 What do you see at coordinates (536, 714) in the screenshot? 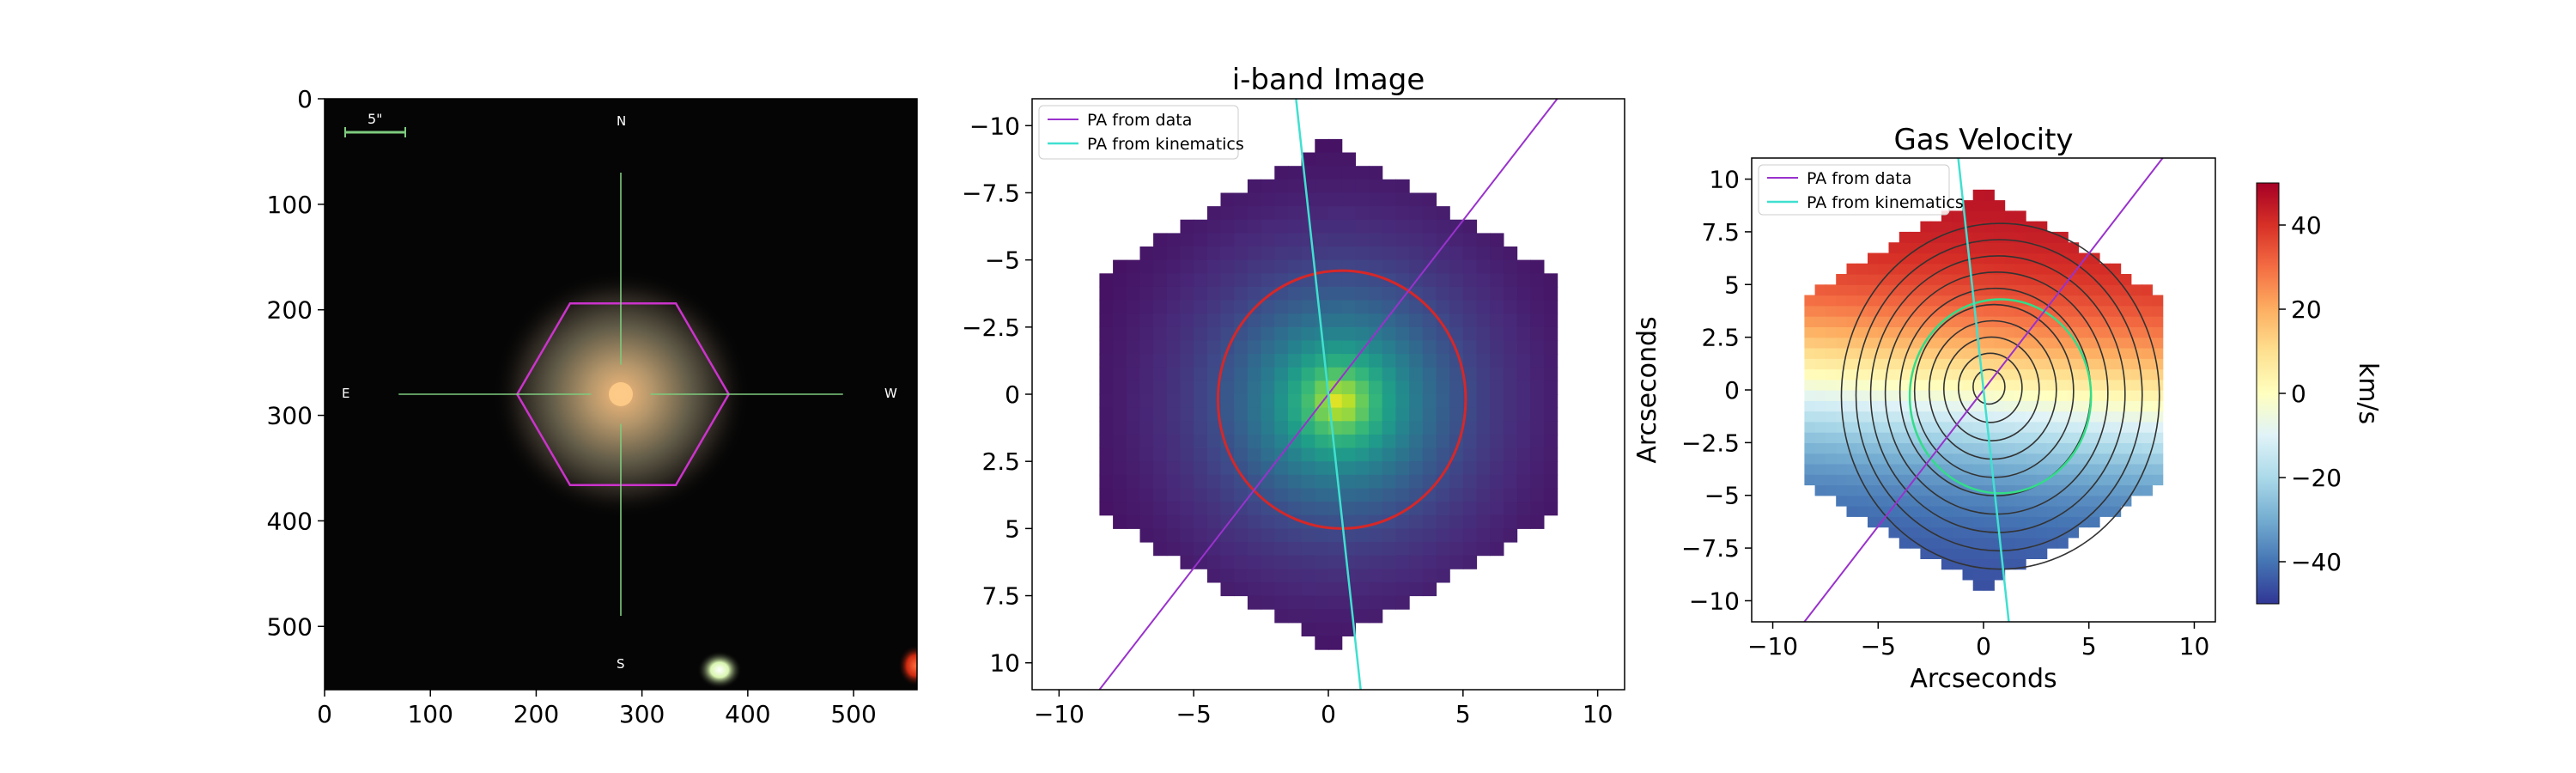
I see `x-tick-label: 200` at bounding box center [536, 714].